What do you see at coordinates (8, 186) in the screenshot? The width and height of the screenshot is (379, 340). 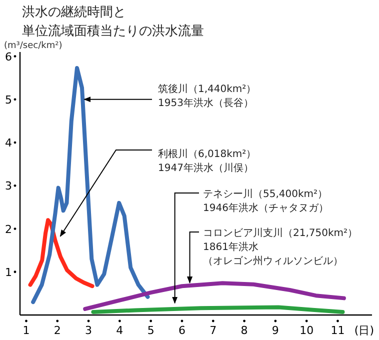 I see `y-tick-label: 3` at bounding box center [8, 186].